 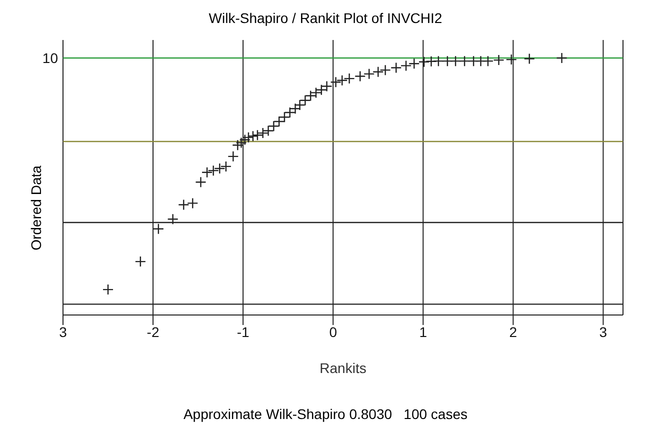 I want to click on chart-title: Wilk-Shapiro / Rankit Plot of INVCHI2, so click(x=326, y=18).